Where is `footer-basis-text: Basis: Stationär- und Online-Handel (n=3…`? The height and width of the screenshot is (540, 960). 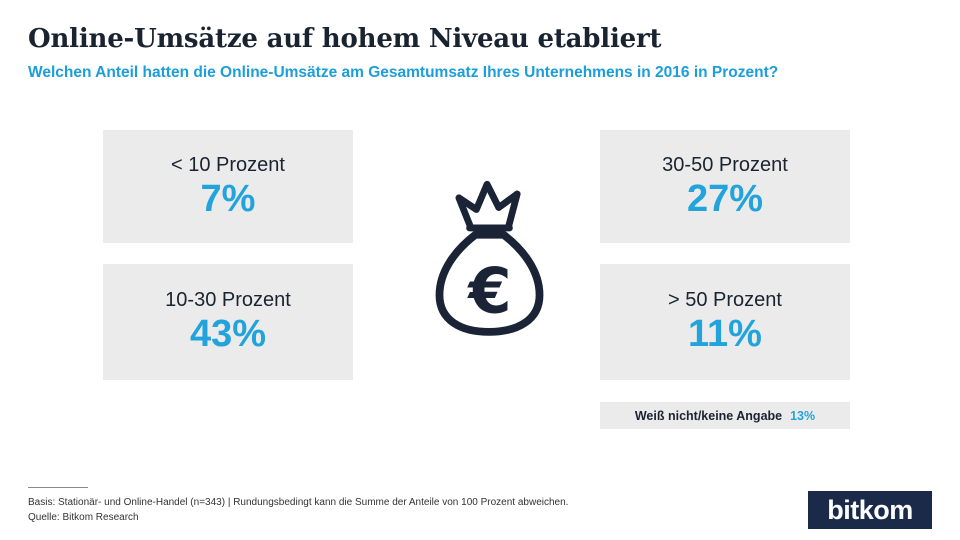 footer-basis-text: Basis: Stationär- und Online-Handel (n=3… is located at coordinates (298, 502).